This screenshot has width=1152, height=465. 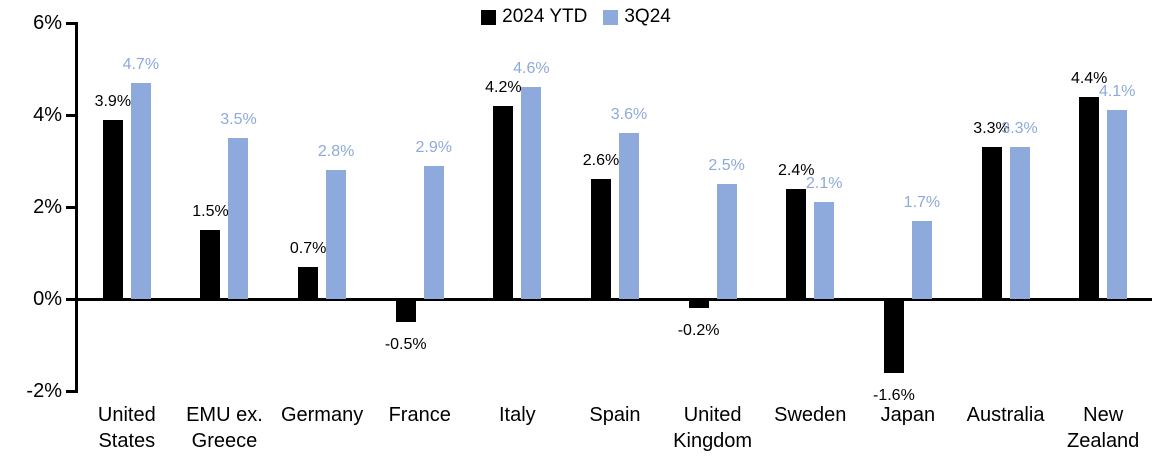 I want to click on data-label-2024-ytd-italy: 4.2%, so click(x=503, y=87).